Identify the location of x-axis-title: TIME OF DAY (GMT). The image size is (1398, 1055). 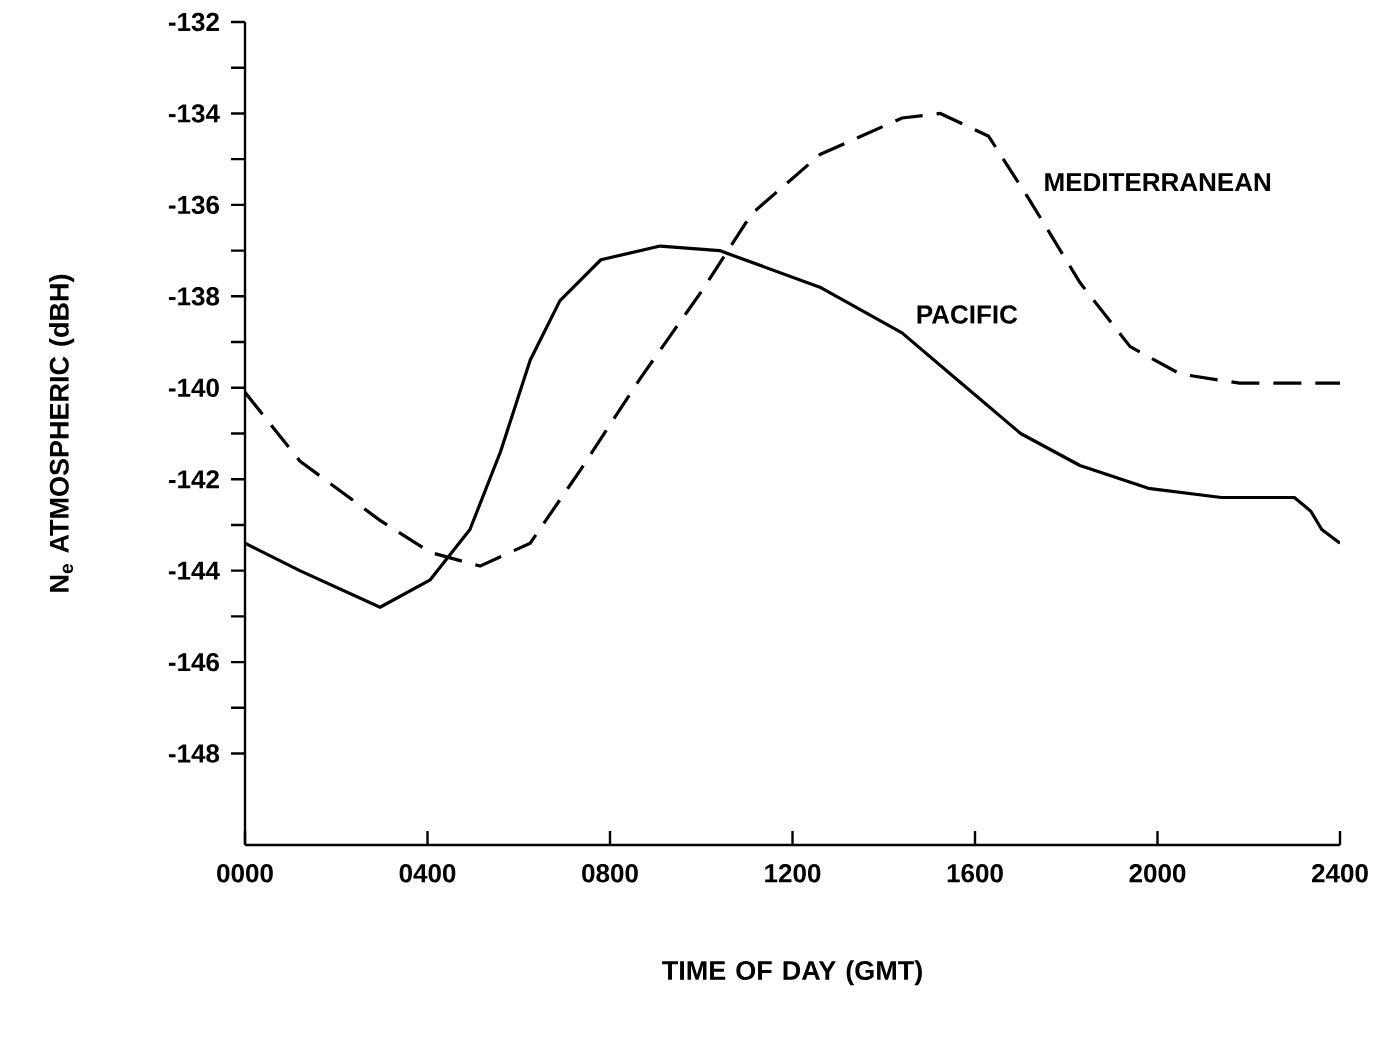
(792, 973).